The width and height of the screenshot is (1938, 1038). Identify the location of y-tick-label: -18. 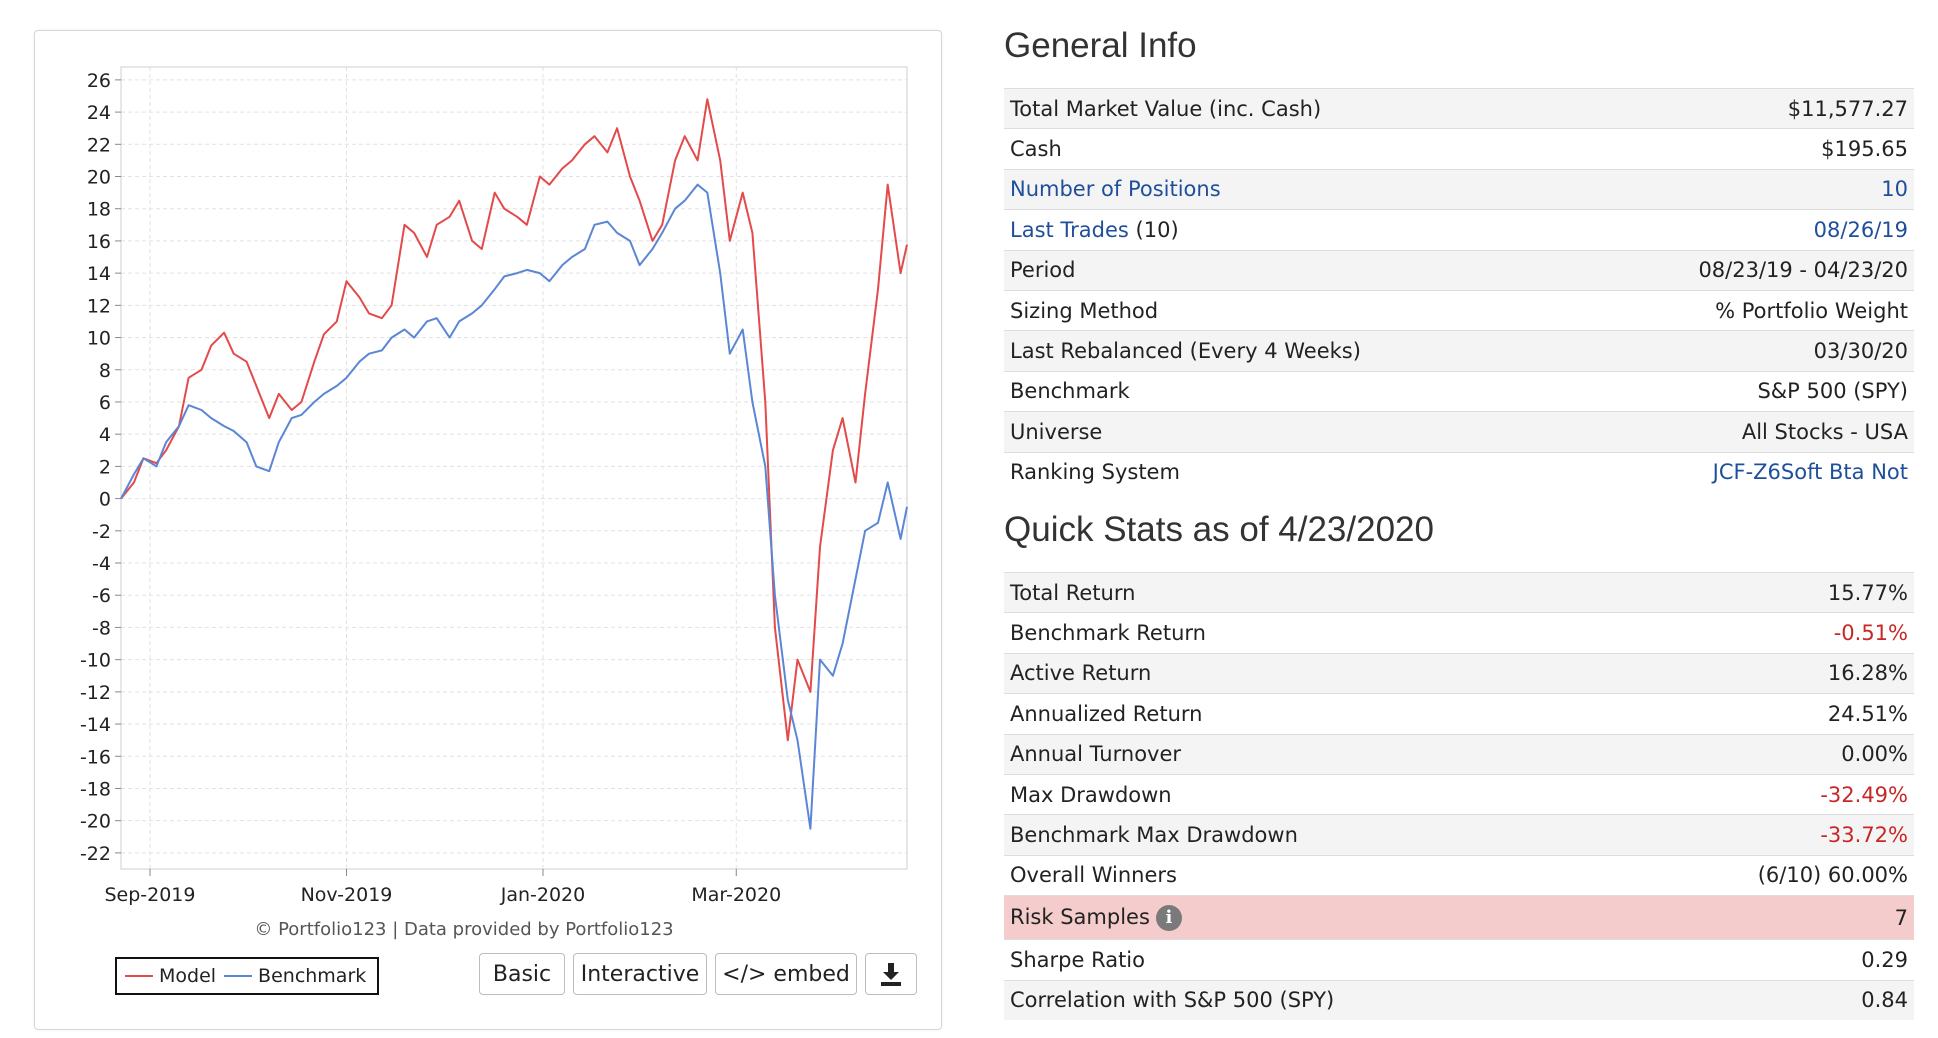
(95, 789).